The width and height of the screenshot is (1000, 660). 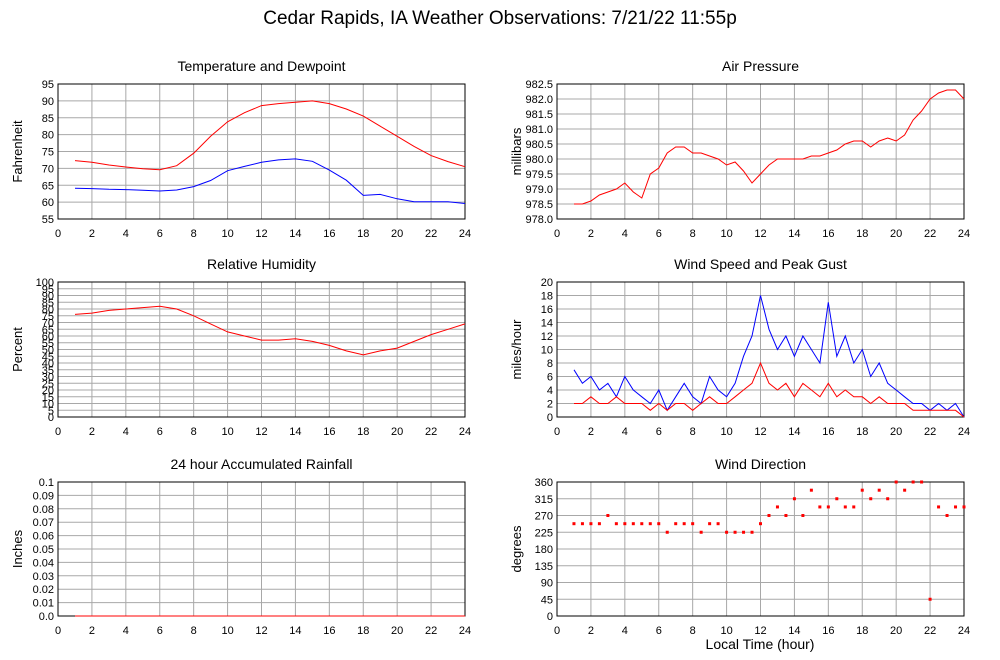 I want to click on chart-4-x-tick-label: 14, so click(x=794, y=432).